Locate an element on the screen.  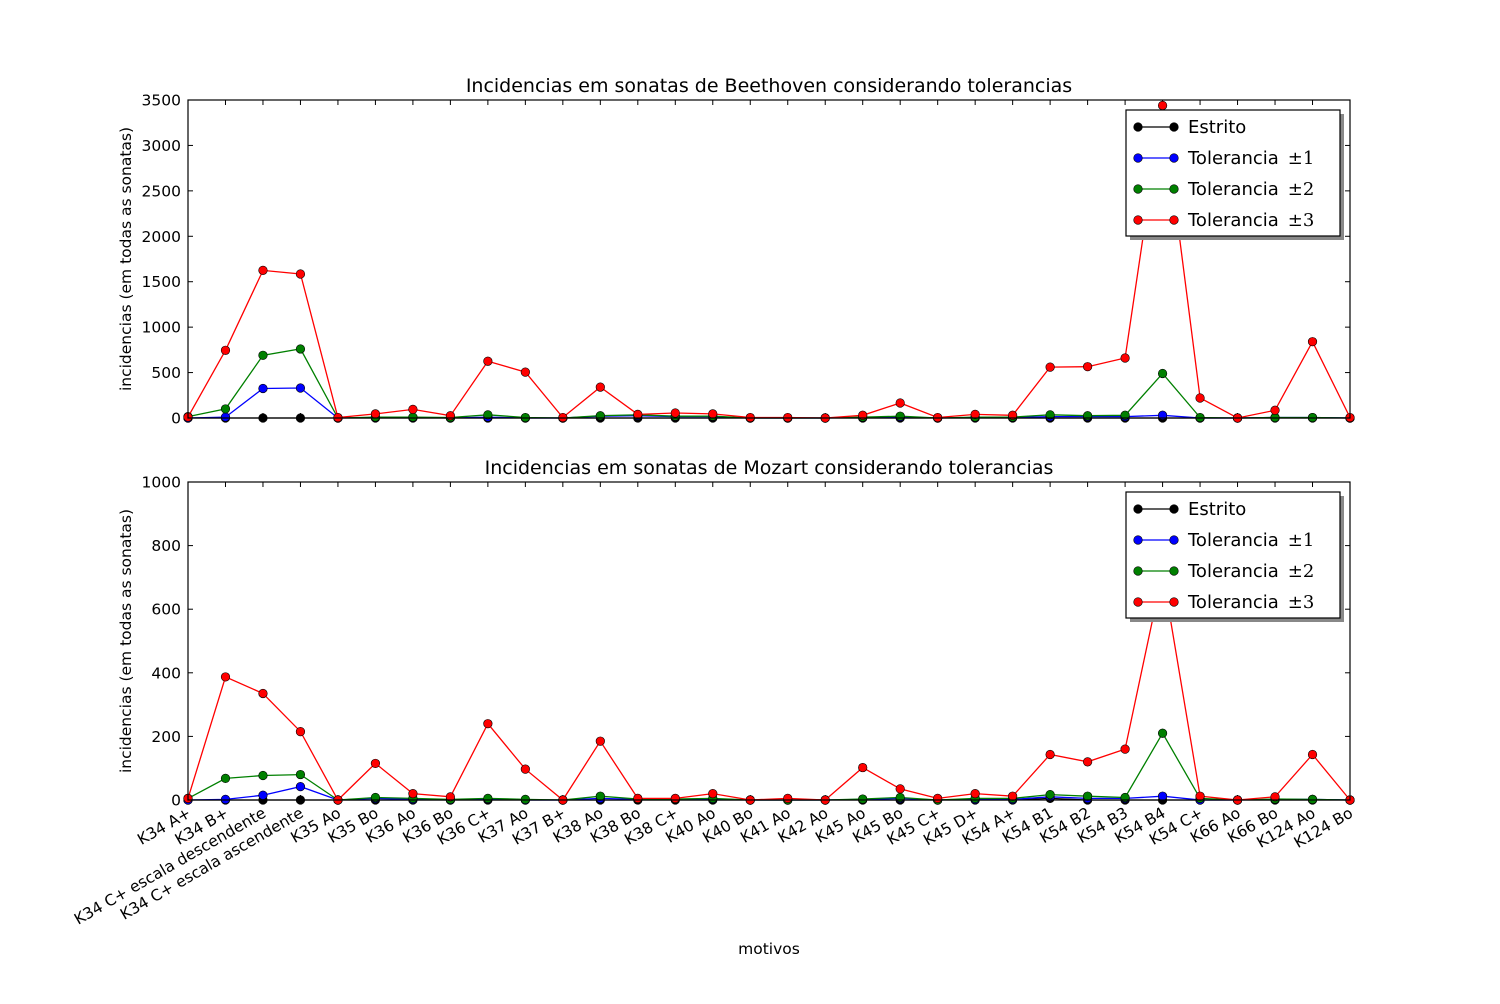
x-axis-label: motivos is located at coordinates (769, 949).